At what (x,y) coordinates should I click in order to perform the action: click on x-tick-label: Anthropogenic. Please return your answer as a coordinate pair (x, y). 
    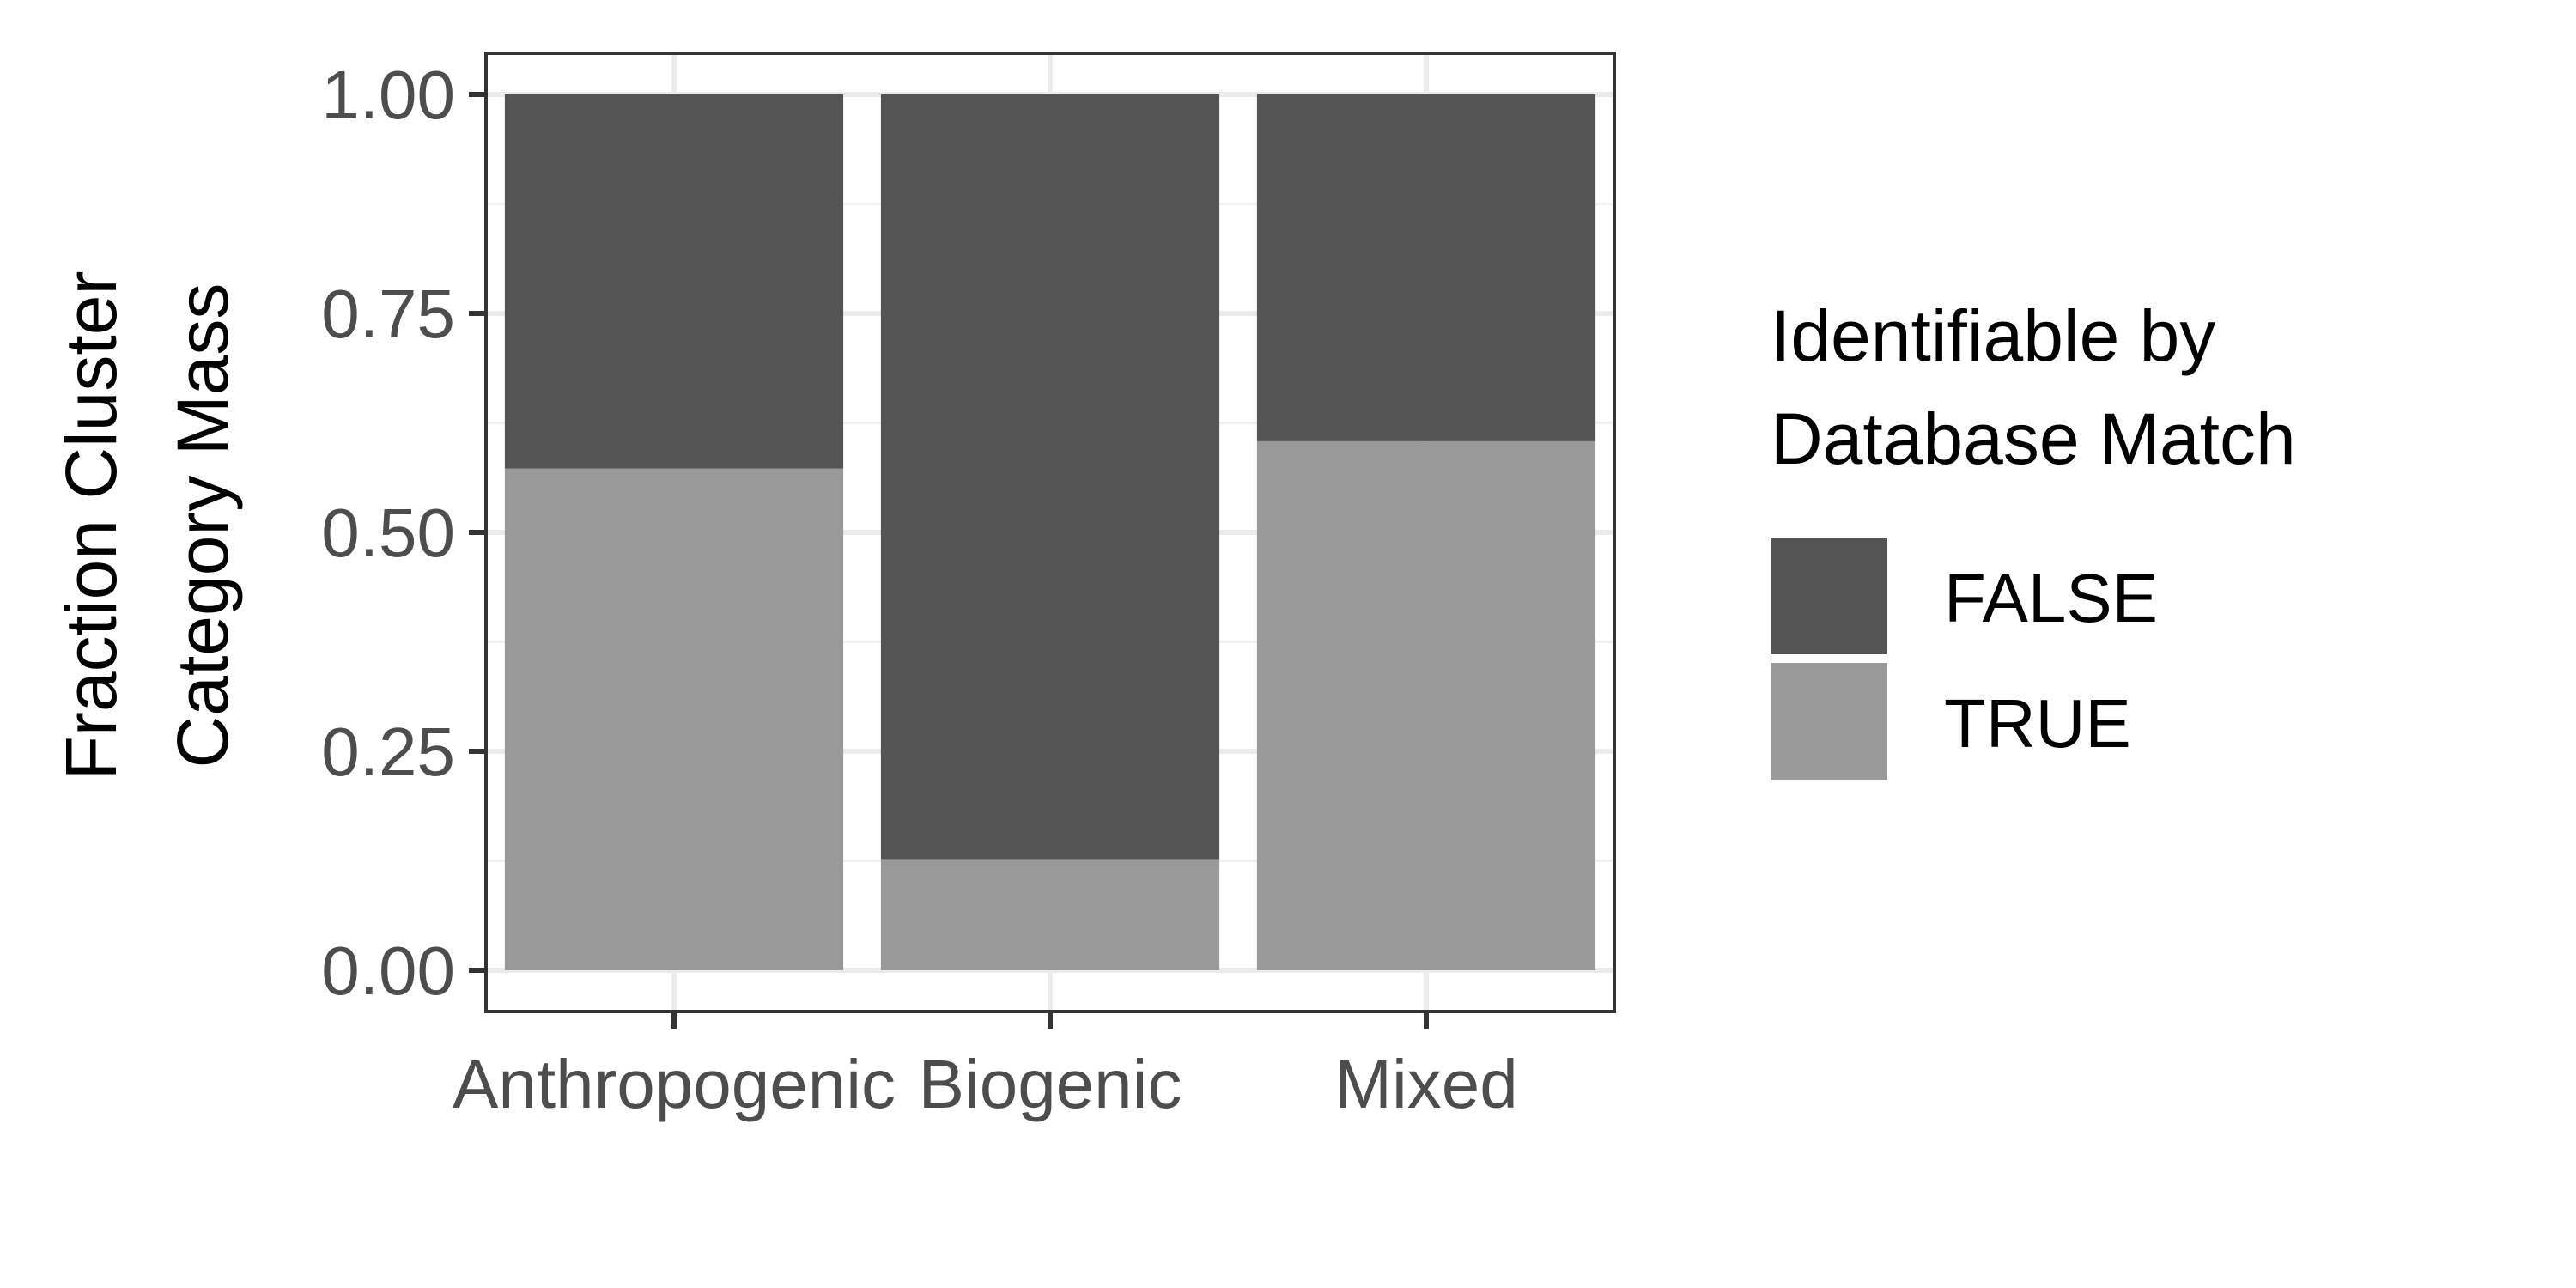
    Looking at the image, I should click on (674, 1084).